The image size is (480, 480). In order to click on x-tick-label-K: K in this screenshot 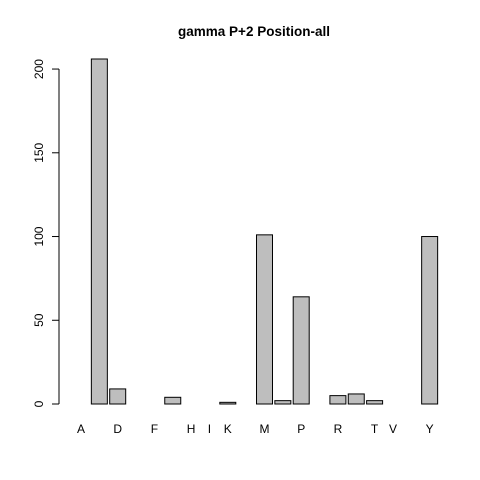, I will do `click(228, 429)`.